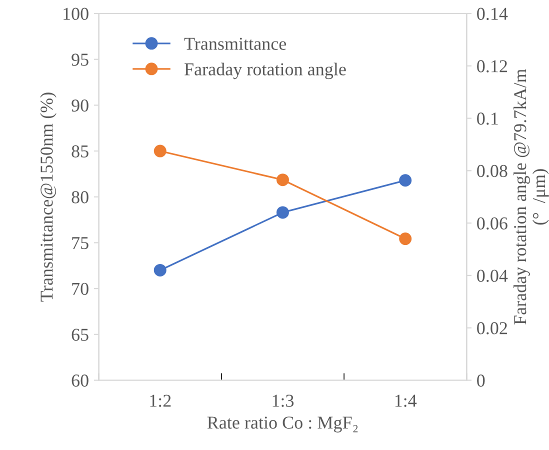  I want to click on y-tick-label: 80, so click(80, 197).